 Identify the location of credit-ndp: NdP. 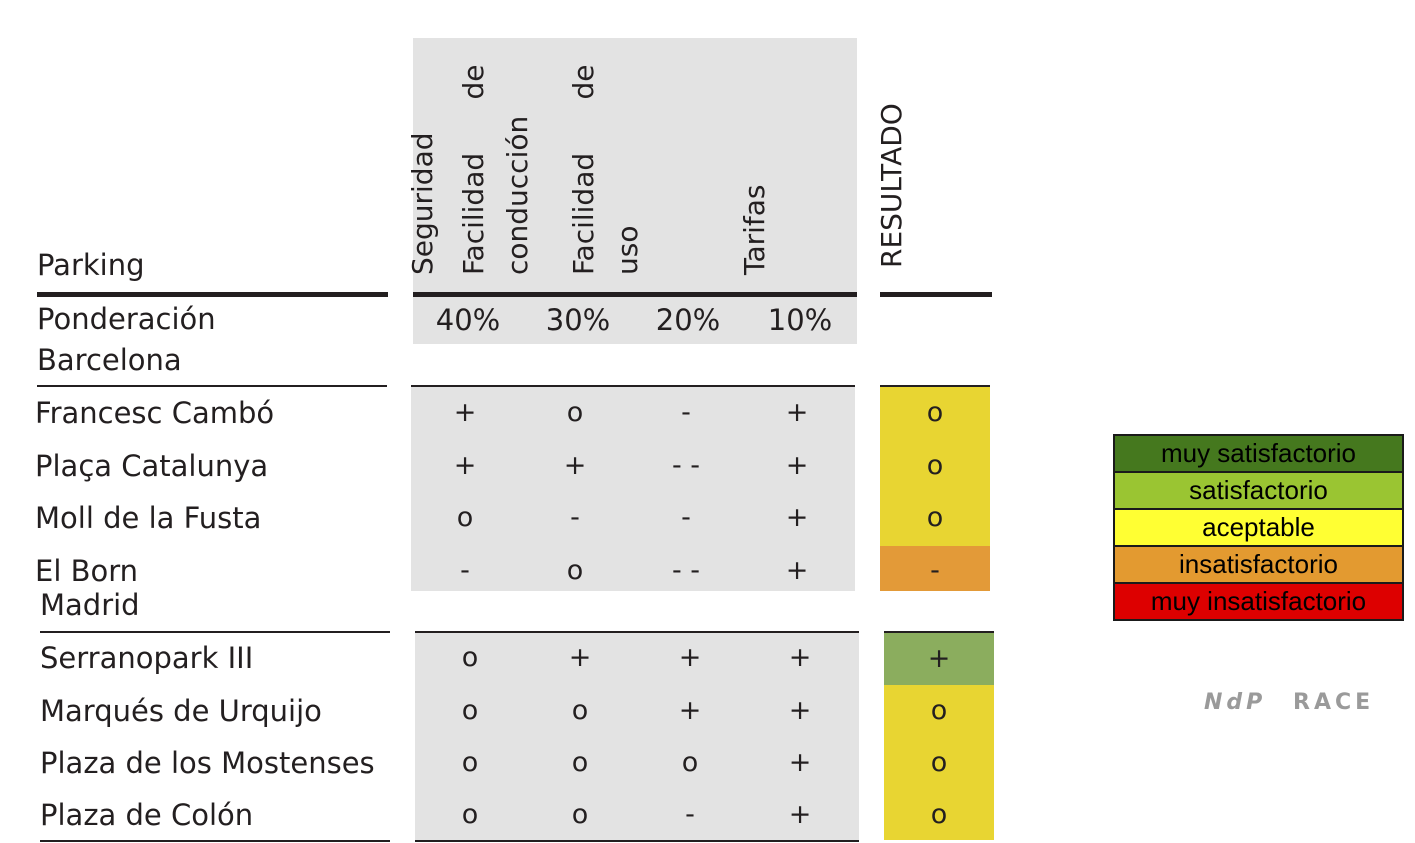
(1235, 702).